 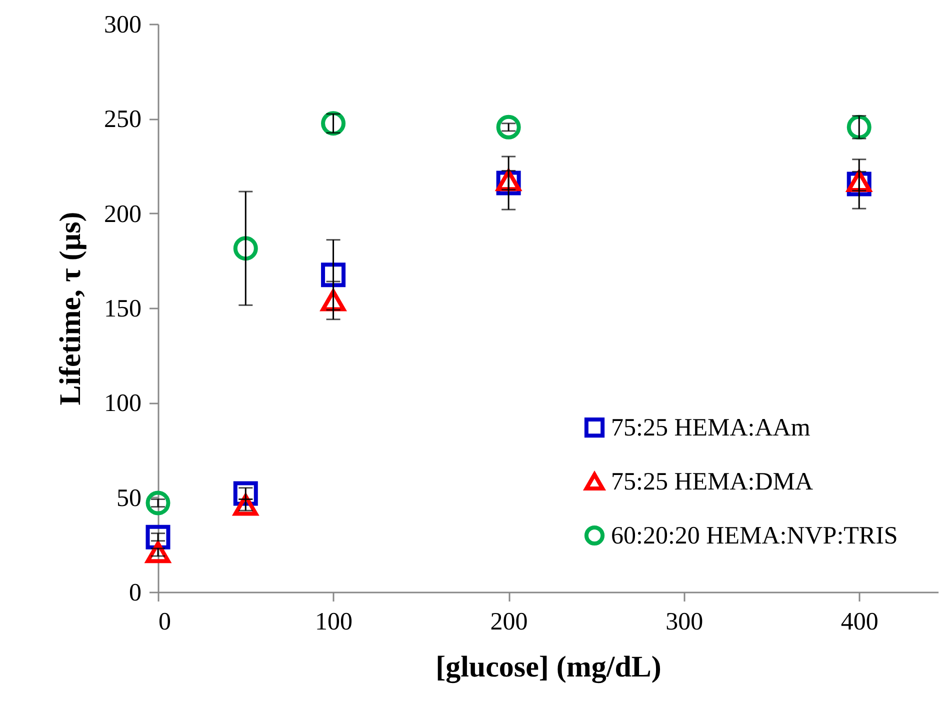 I want to click on legend-label: 60:20:20 HEMA:NVP:TRIS, so click(x=754, y=536).